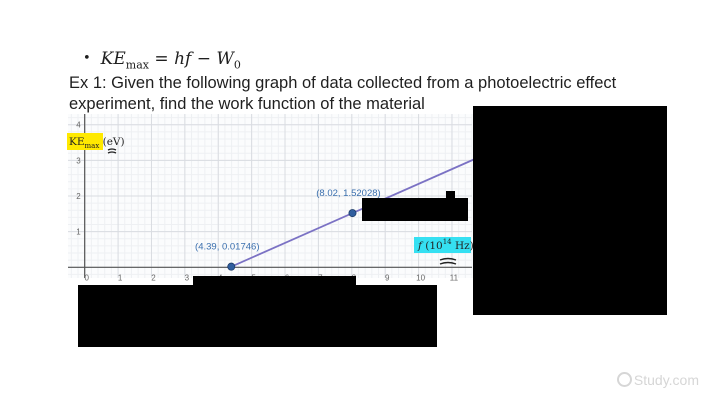  I want to click on y-axis-title-sub: max, so click(92, 146).